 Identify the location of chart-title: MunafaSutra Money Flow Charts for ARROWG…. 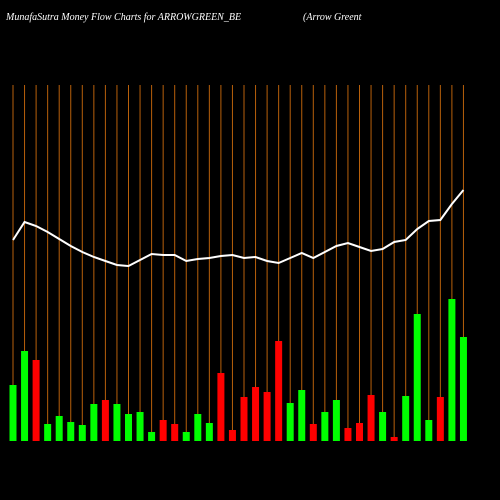
(123, 17).